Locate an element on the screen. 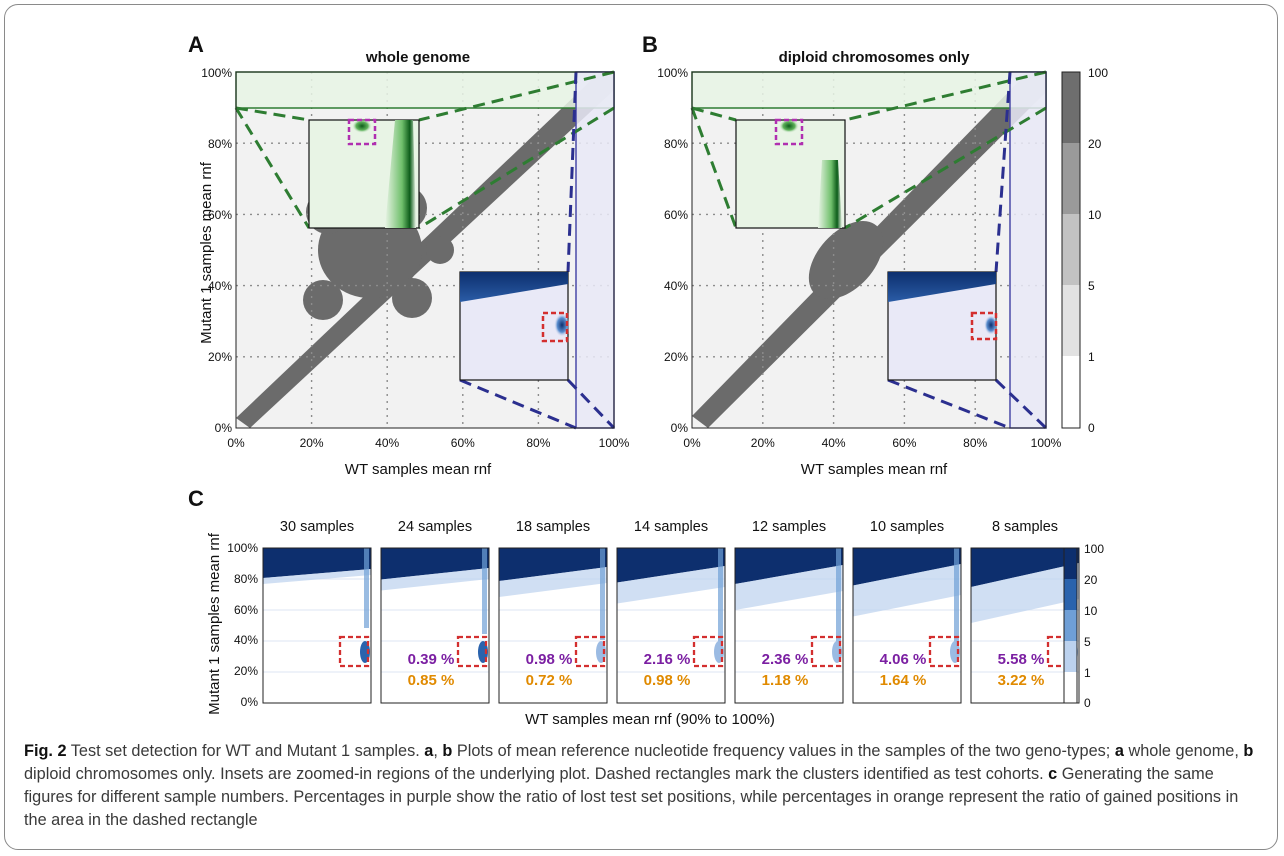  panel-b-ytick-60: 60% is located at coordinates (676, 215).